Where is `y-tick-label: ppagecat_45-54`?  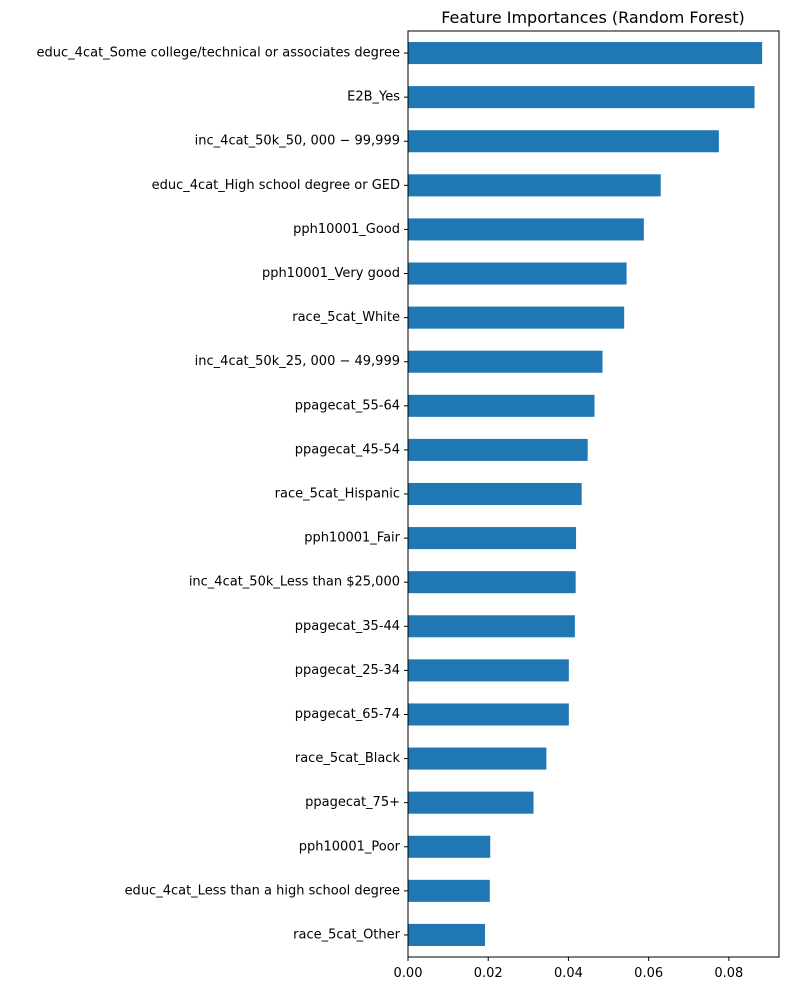
y-tick-label: ppagecat_45-54 is located at coordinates (347, 449).